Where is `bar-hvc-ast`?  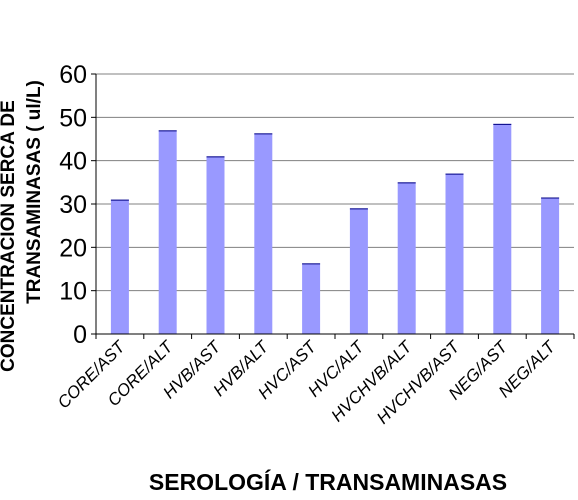
bar-hvc-ast is located at coordinates (311, 298).